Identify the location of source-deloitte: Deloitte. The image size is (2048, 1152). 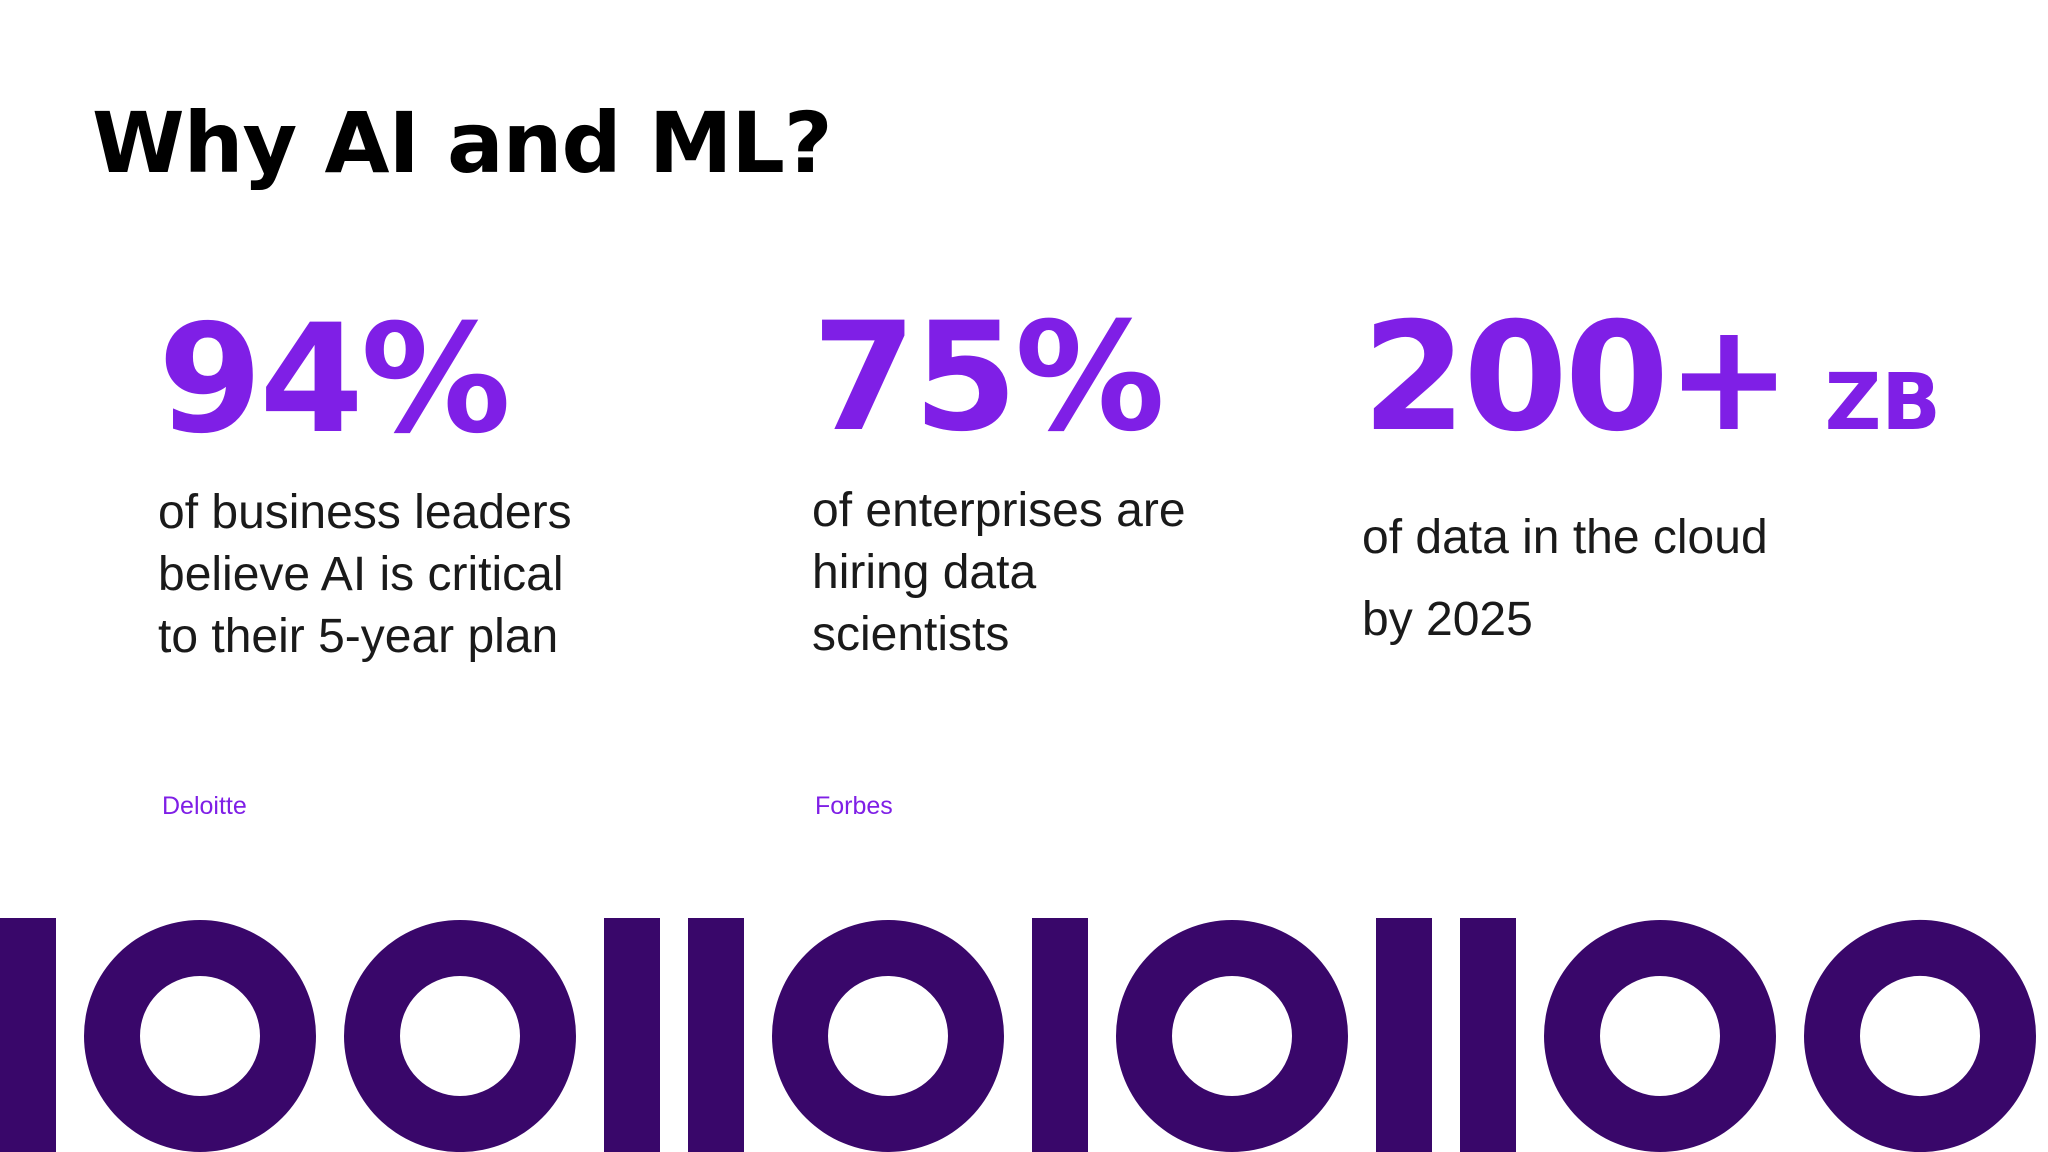
(204, 806).